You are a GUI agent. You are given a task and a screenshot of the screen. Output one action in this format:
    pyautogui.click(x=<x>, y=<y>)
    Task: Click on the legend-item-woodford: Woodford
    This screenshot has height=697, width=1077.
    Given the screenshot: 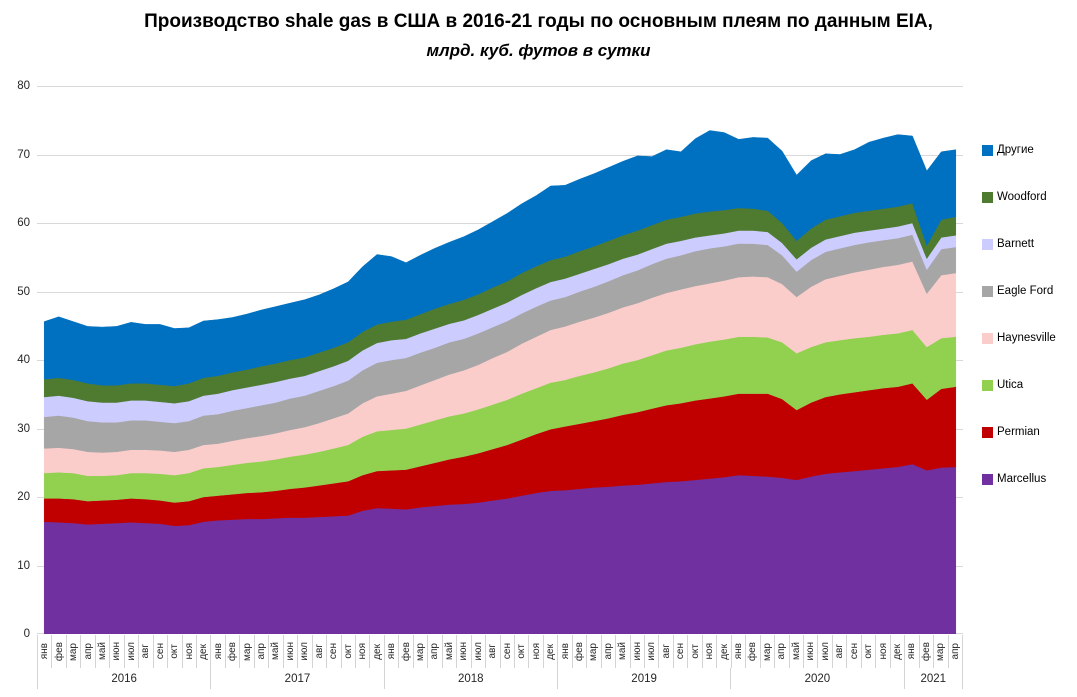 What is the action you would take?
    pyautogui.click(x=1029, y=197)
    